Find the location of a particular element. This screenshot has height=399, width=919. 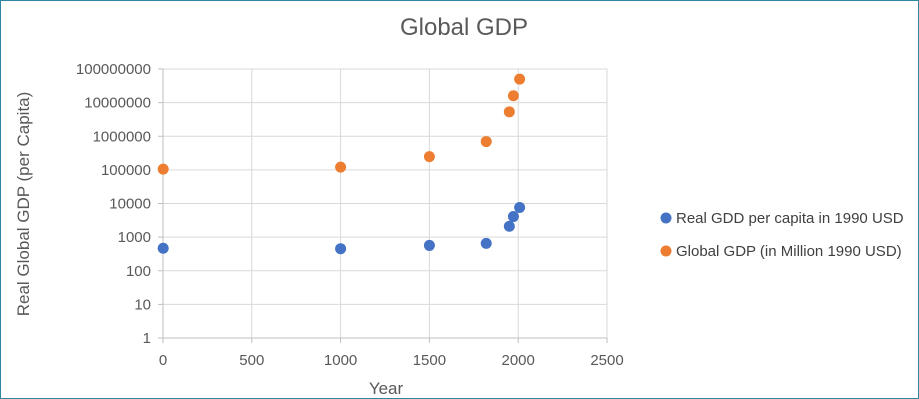

y-tick-label: 100000000 is located at coordinates (113, 69).